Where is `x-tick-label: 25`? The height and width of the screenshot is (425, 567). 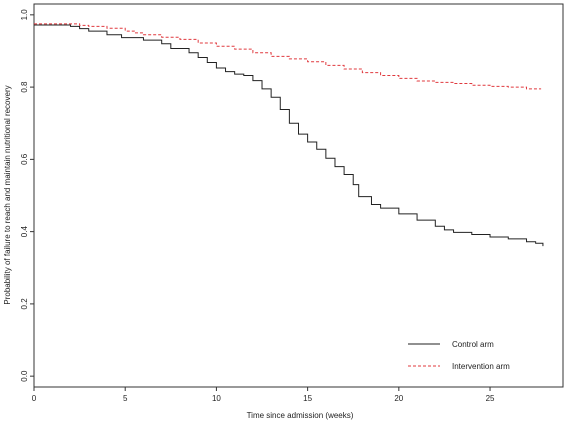
x-tick-label: 25 is located at coordinates (490, 398).